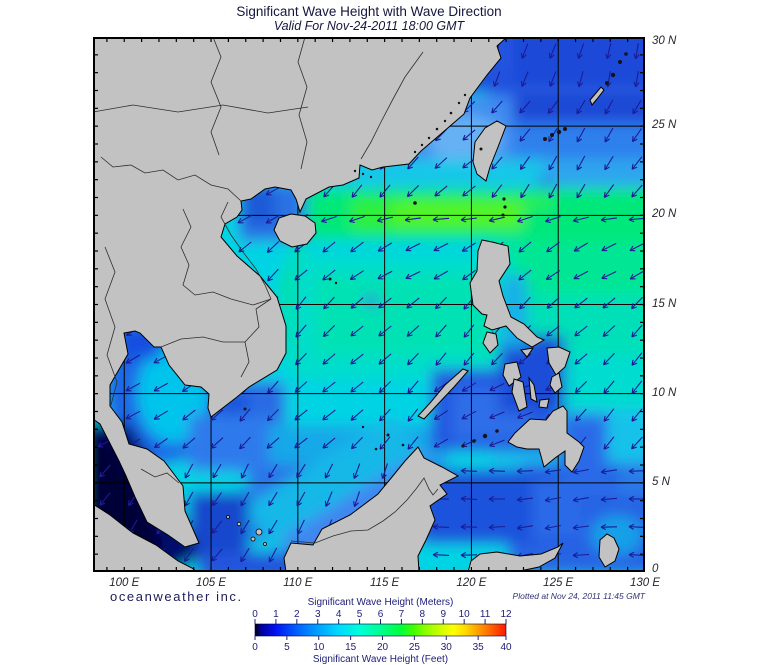  I want to click on lon-label-130: 130 E, so click(645, 583).